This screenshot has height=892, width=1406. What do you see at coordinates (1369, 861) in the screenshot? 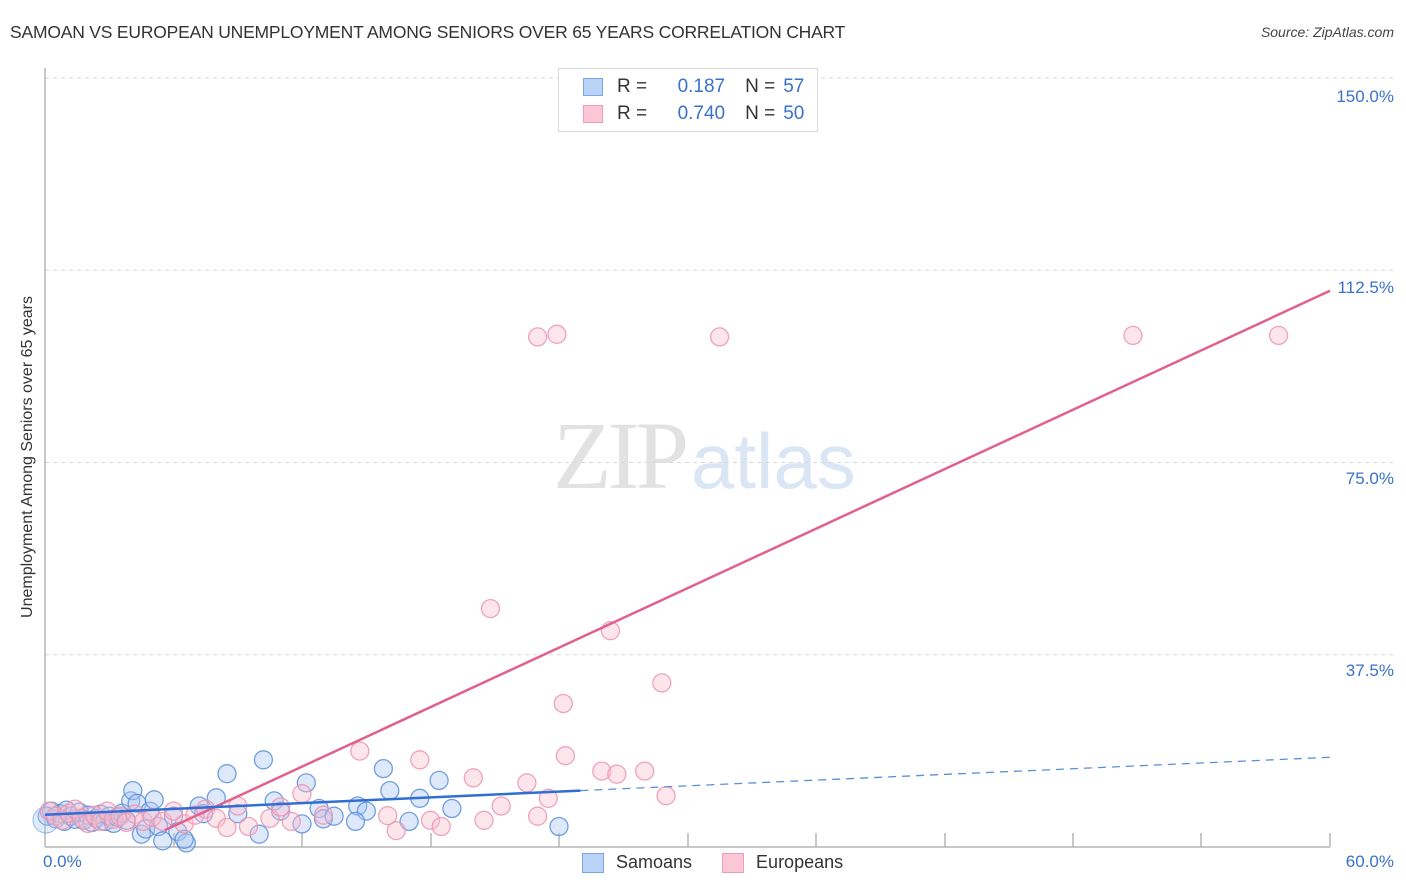
I see `x-tick-60: 60.0%` at bounding box center [1369, 861].